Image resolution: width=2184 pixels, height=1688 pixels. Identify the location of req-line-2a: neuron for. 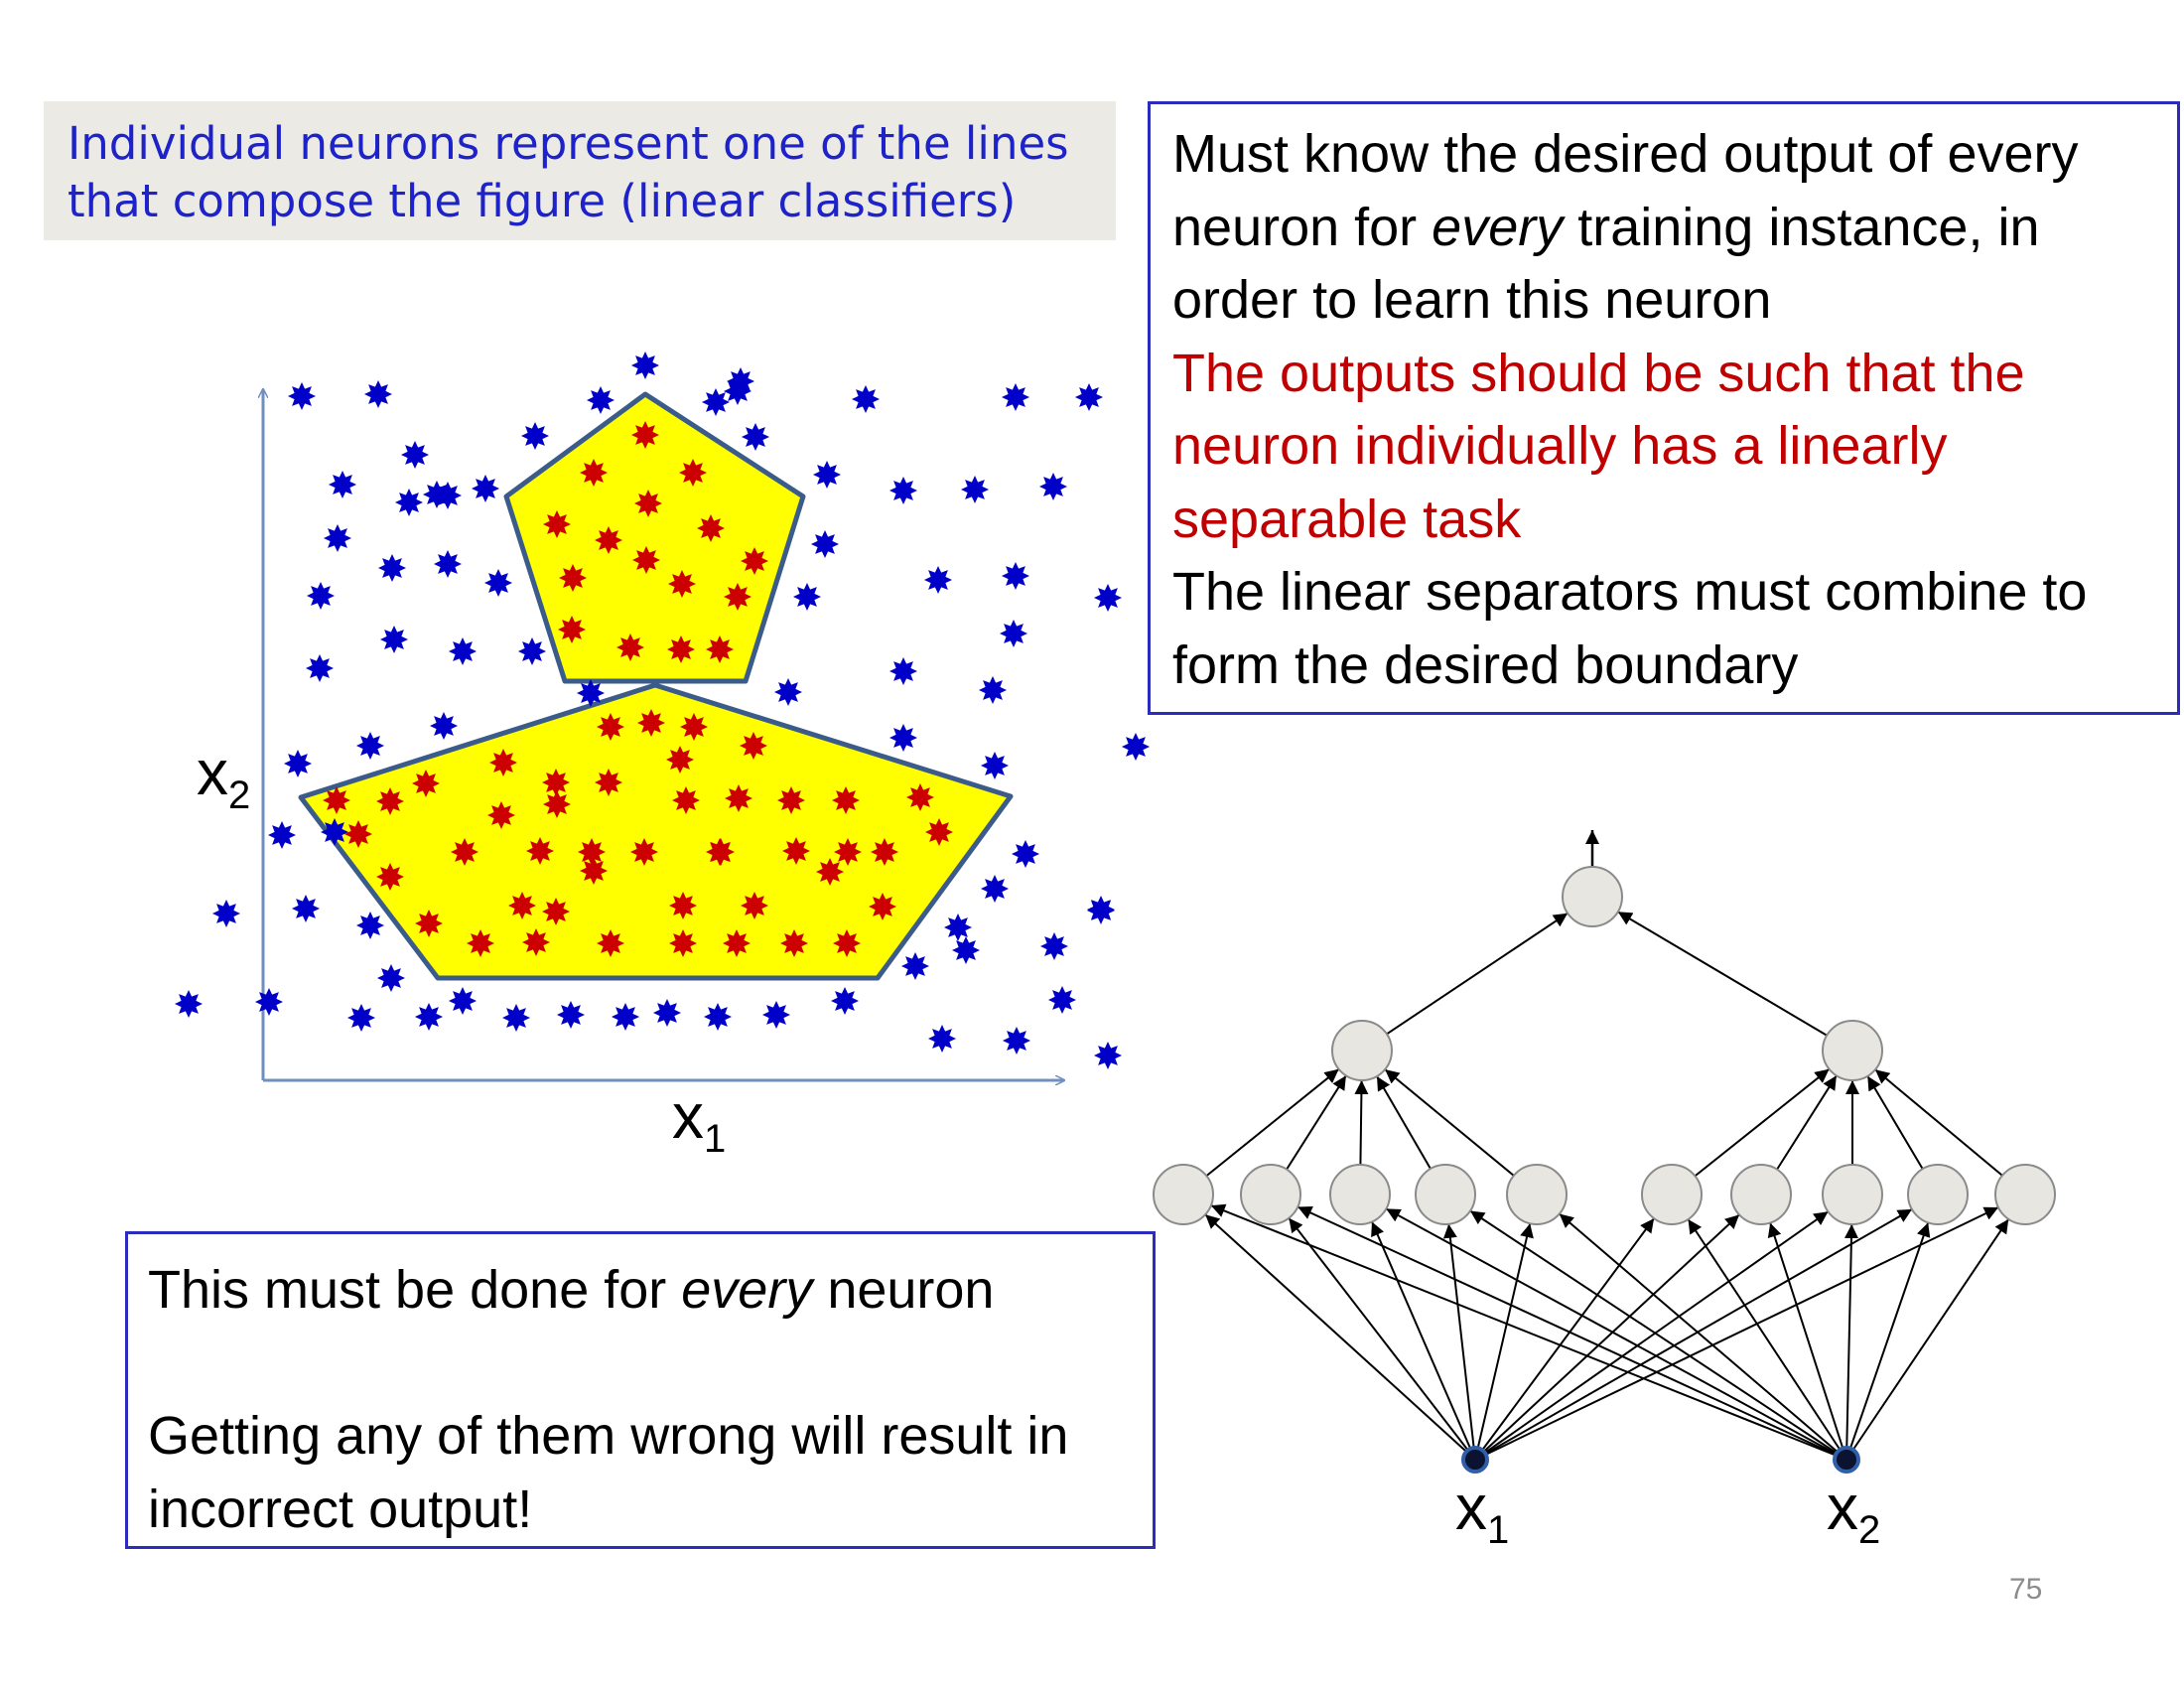
(1302, 227).